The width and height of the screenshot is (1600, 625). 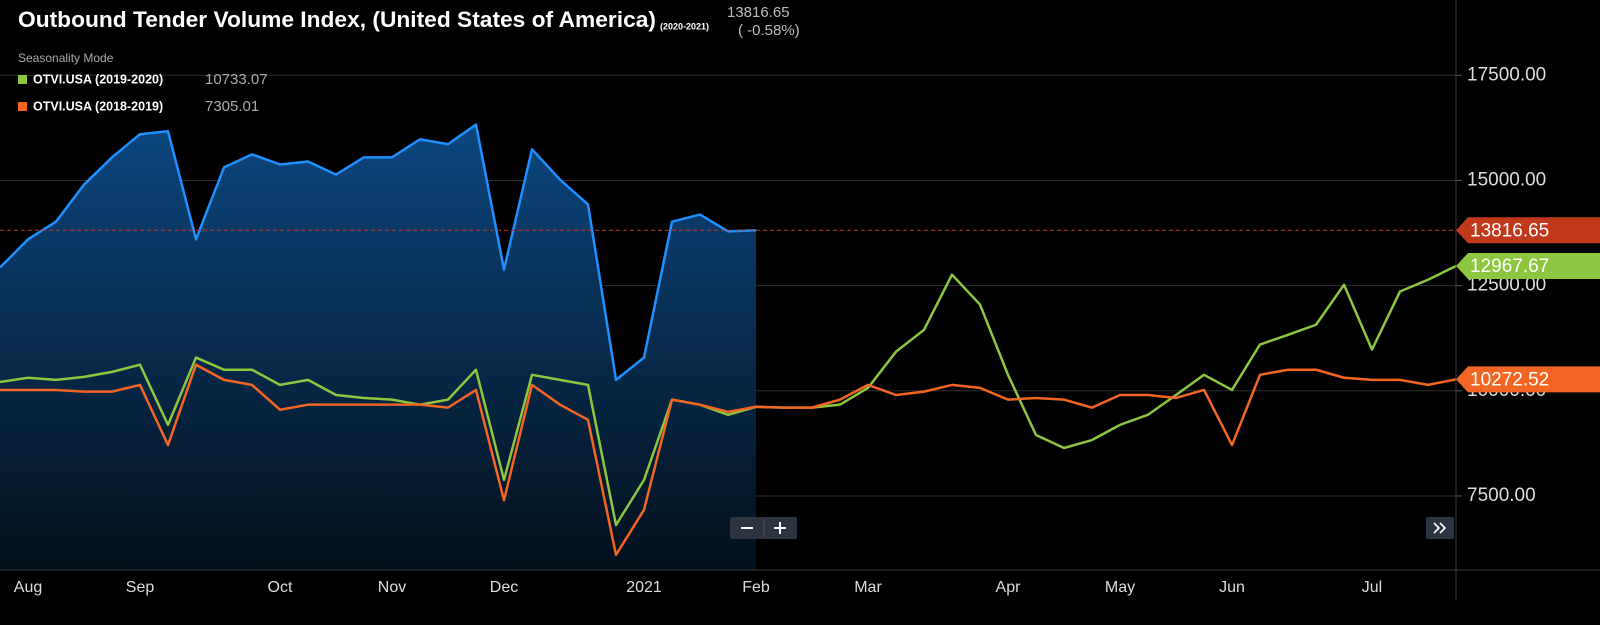 I want to click on y-tick-label: 15000.00, so click(x=1506, y=179).